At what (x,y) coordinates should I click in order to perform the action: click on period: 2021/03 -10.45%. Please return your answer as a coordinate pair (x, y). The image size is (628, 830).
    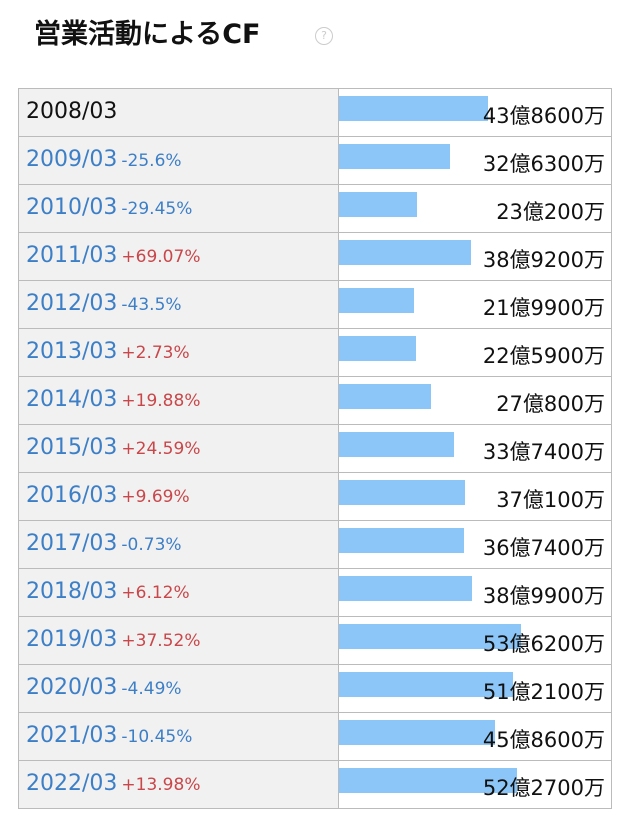
    Looking at the image, I should click on (109, 735).